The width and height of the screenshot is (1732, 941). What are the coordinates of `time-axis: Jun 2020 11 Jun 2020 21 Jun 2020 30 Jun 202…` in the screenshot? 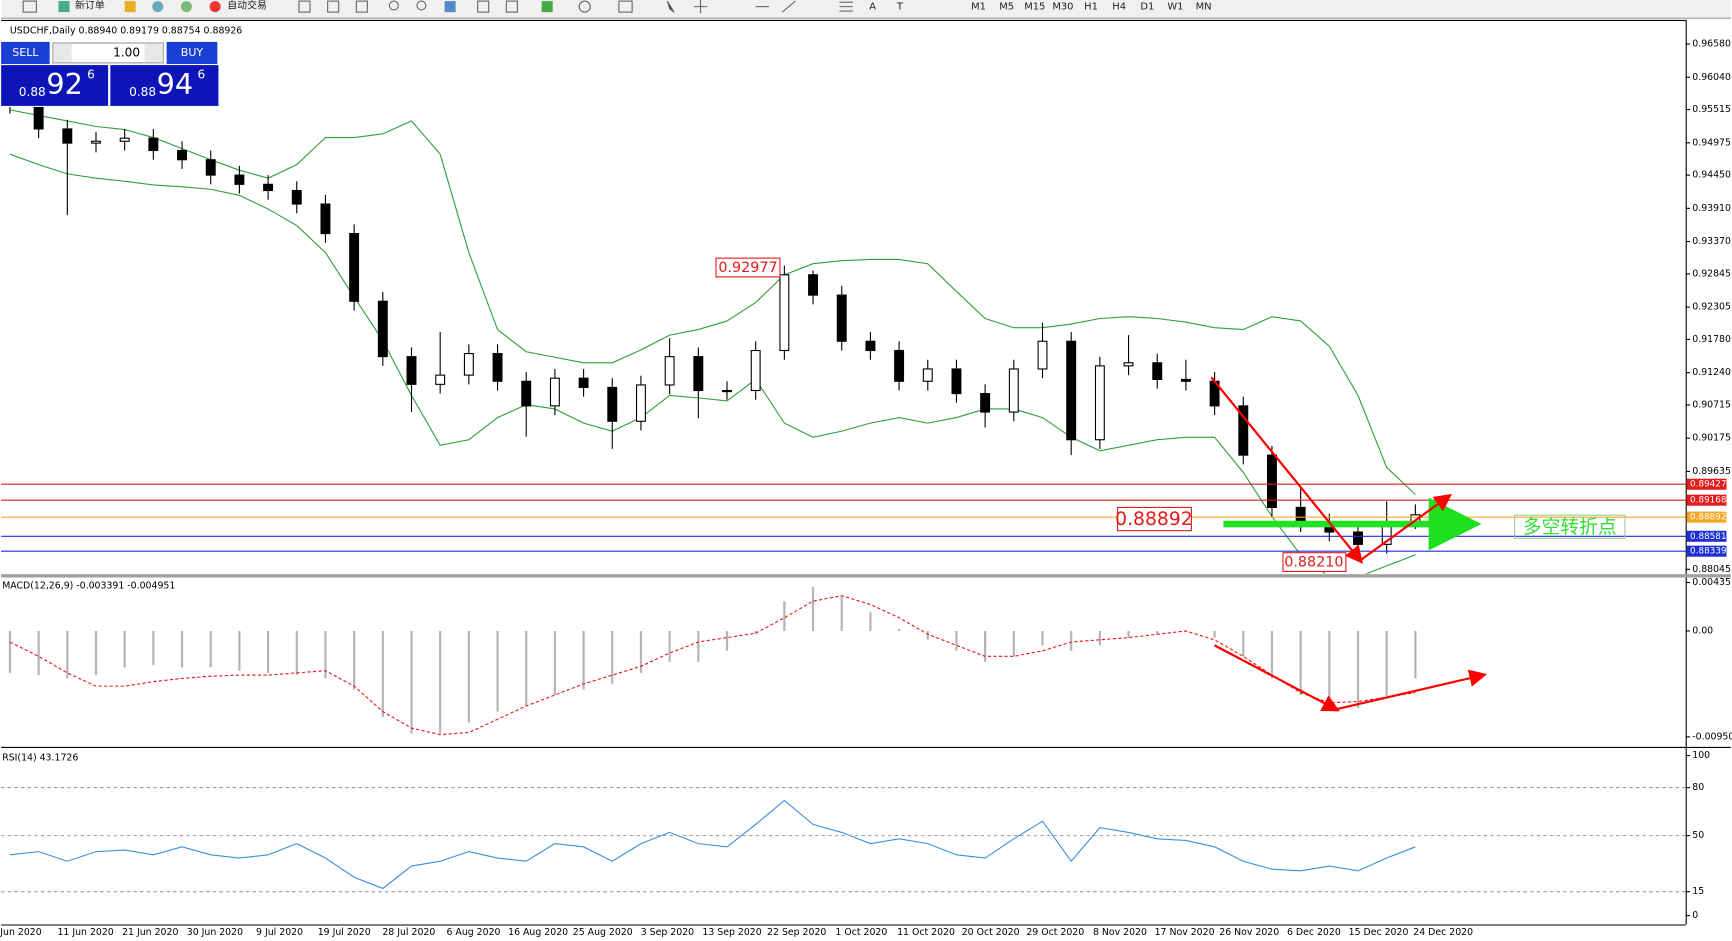 It's located at (736, 932).